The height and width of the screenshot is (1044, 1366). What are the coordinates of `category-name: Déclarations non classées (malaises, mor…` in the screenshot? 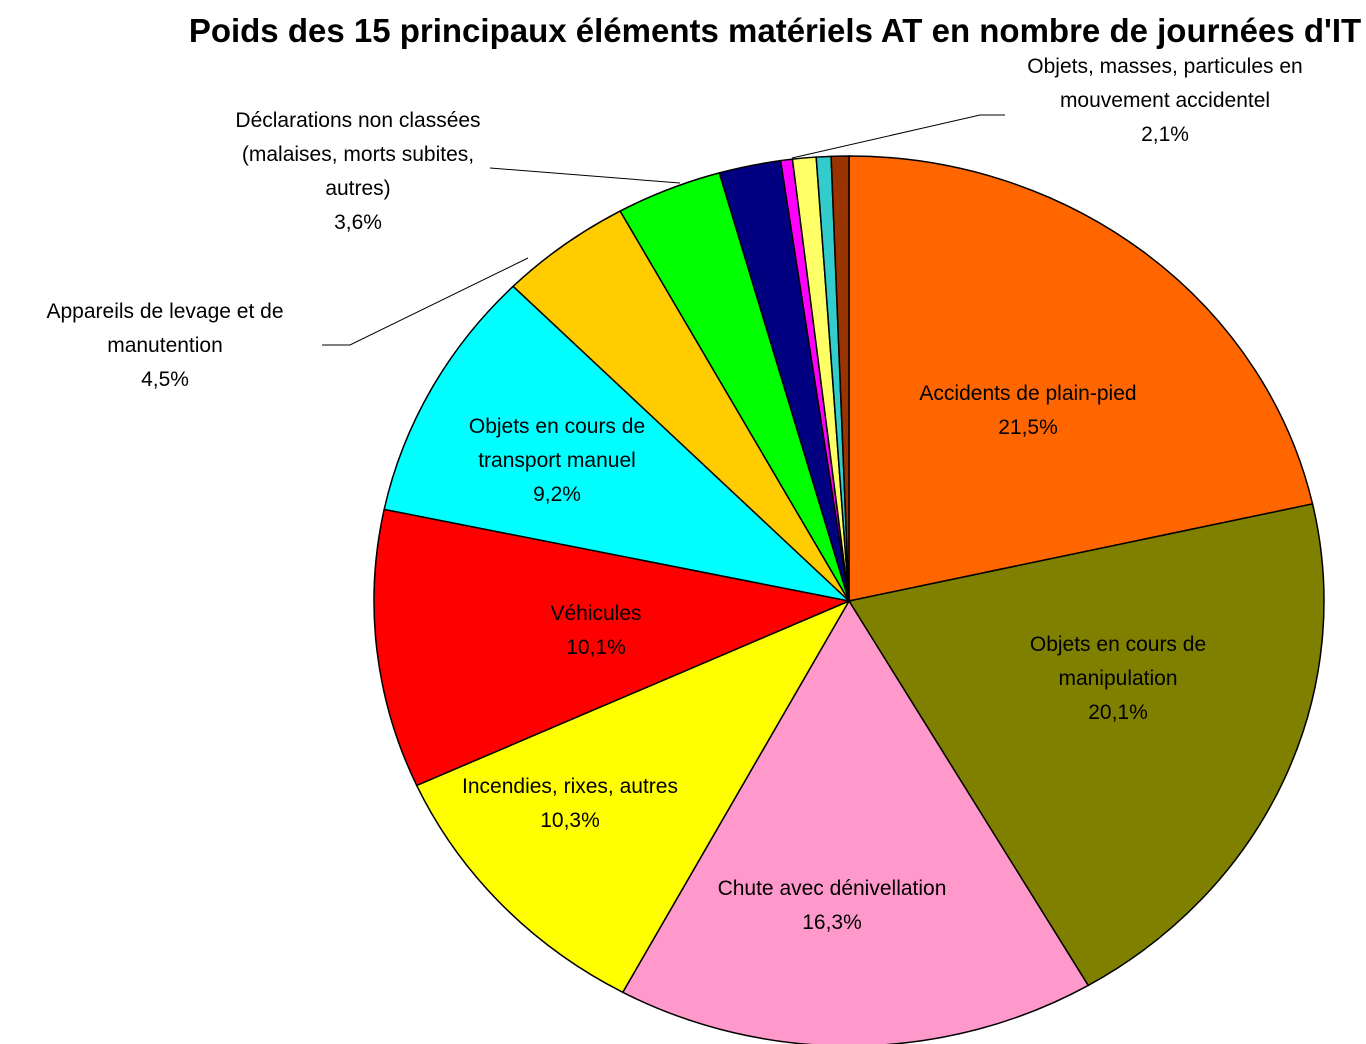 It's located at (358, 154).